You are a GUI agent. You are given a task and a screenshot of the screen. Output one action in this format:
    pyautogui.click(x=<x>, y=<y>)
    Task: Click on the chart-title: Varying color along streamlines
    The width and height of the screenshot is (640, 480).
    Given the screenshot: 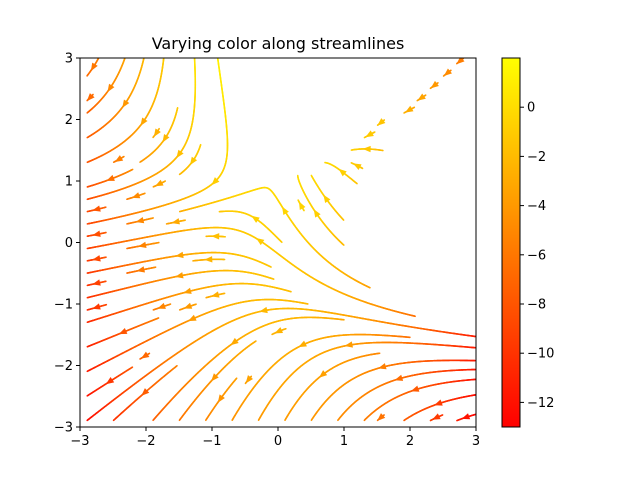 What is the action you would take?
    pyautogui.click(x=278, y=43)
    